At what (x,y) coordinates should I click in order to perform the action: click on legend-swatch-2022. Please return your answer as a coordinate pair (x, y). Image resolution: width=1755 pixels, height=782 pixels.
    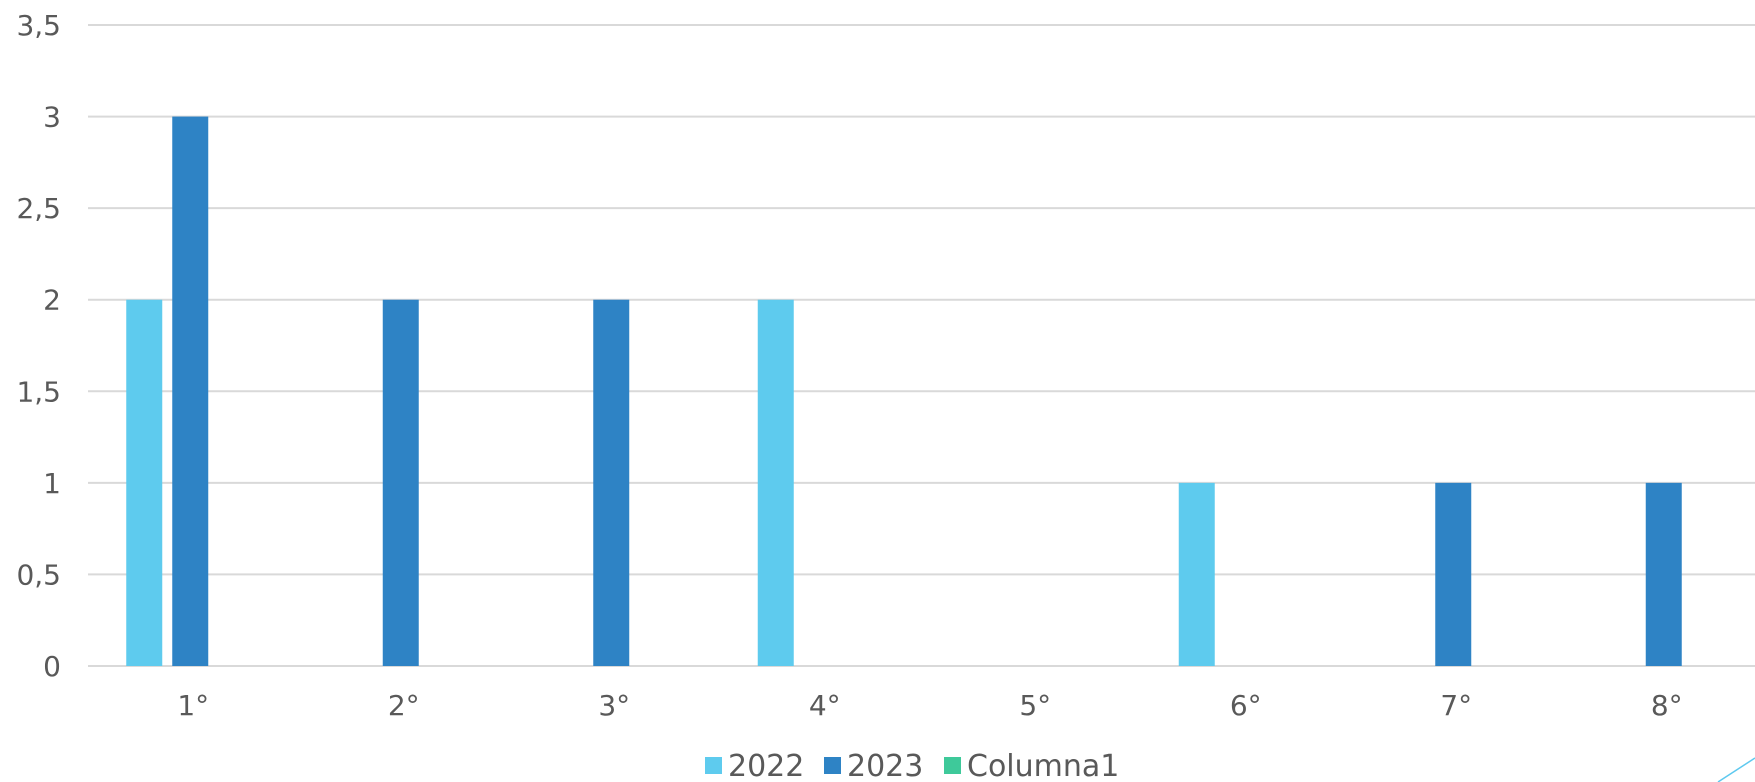
    Looking at the image, I should click on (713, 765).